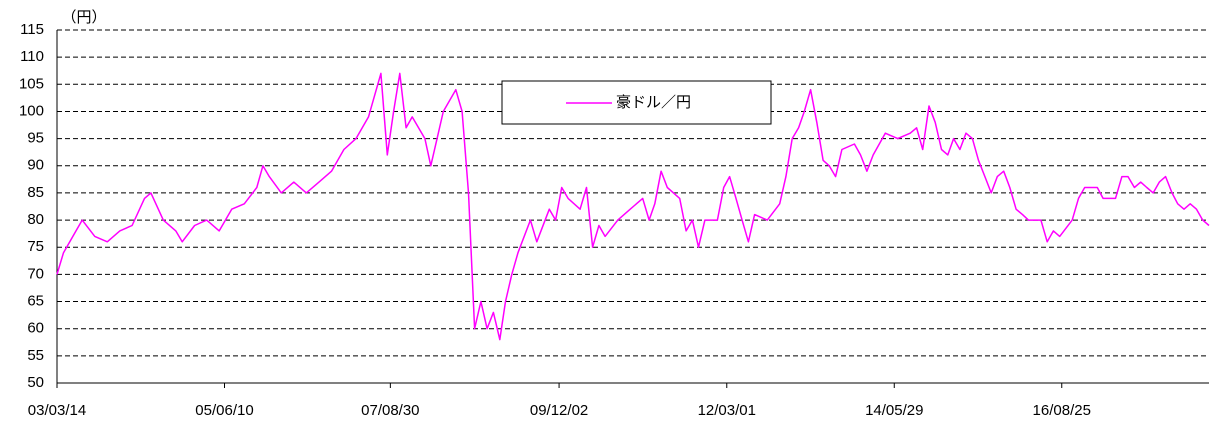 The width and height of the screenshot is (1210, 421). What do you see at coordinates (35, 192) in the screenshot?
I see `y-tick-label: 85` at bounding box center [35, 192].